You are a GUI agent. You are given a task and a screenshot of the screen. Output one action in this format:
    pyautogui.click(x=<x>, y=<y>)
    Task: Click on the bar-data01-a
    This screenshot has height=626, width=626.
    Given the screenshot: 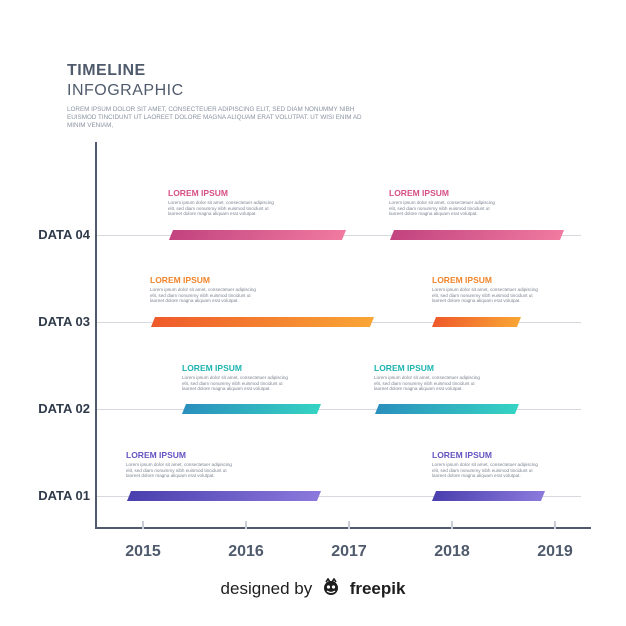 What is the action you would take?
    pyautogui.click(x=224, y=496)
    